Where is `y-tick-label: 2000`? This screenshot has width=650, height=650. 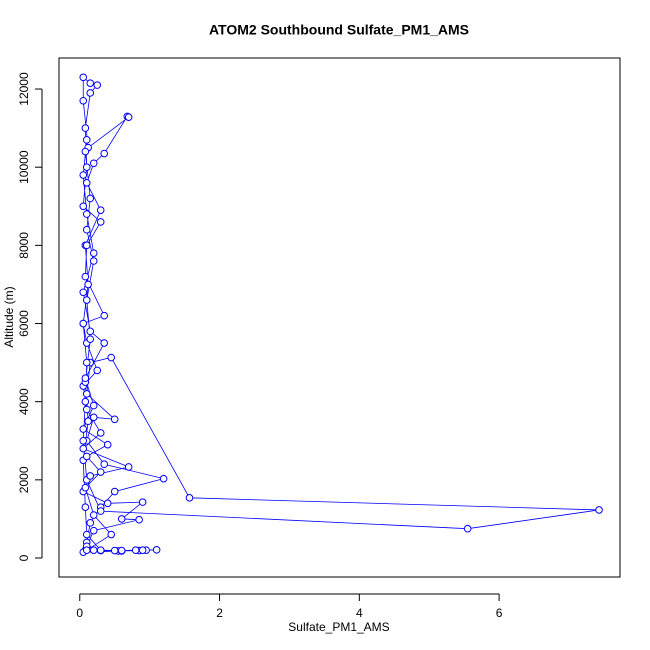 y-tick-label: 2000 is located at coordinates (24, 479).